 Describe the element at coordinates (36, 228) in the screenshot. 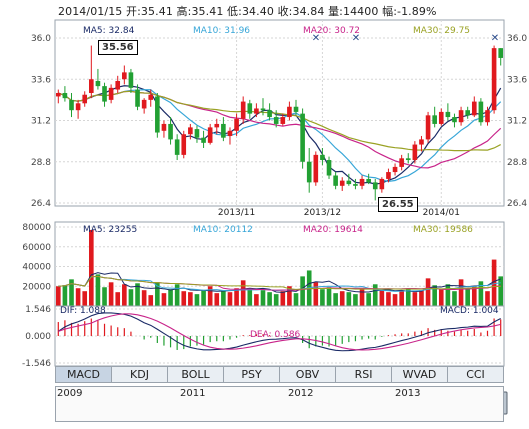

I see `volume-tick: 80000` at that location.